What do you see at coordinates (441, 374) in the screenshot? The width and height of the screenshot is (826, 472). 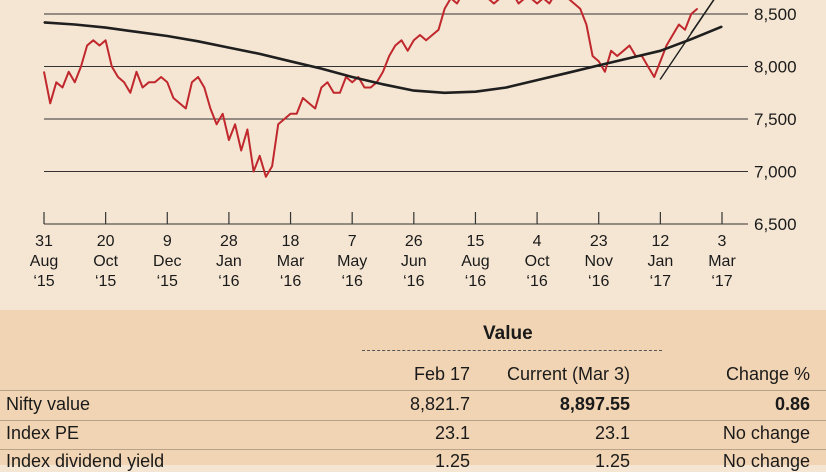 I see `col-header-feb17: Feb 17` at bounding box center [441, 374].